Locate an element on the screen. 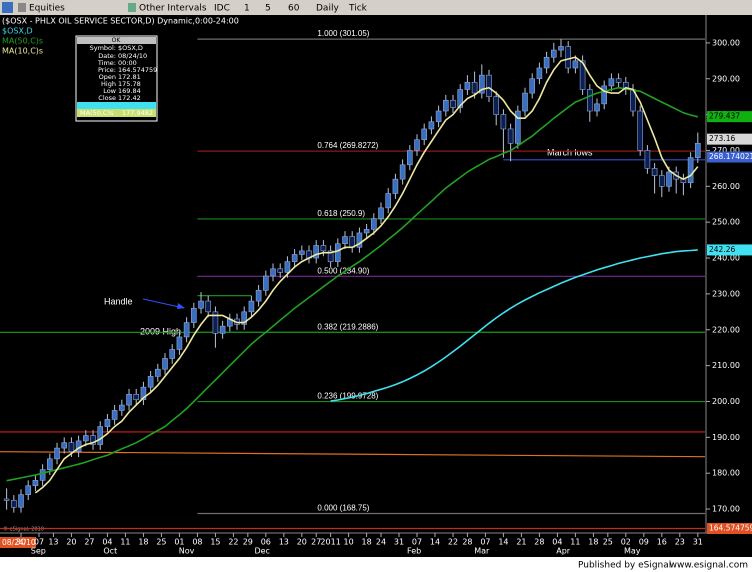  x-tick-label: 2011 is located at coordinates (330, 542).